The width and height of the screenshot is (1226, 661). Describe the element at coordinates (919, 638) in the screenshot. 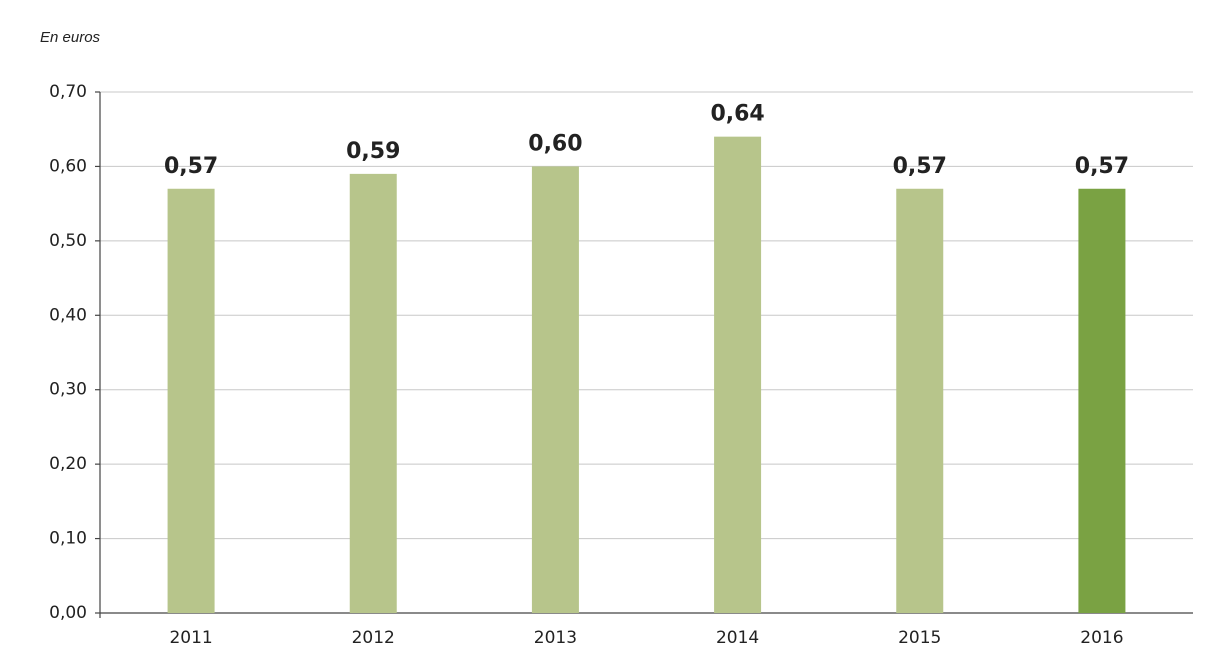

I see `x-tick-label: 2015` at that location.